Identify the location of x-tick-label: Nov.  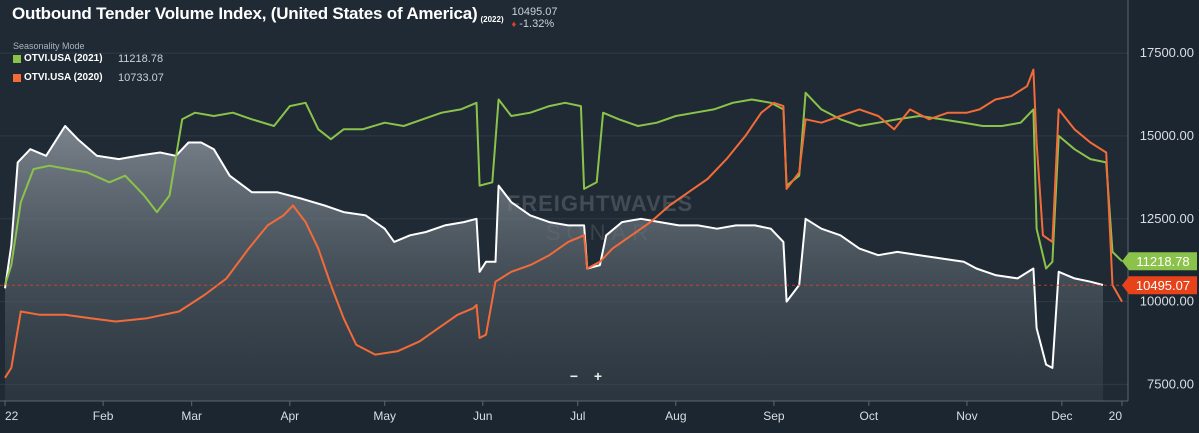
(966, 416).